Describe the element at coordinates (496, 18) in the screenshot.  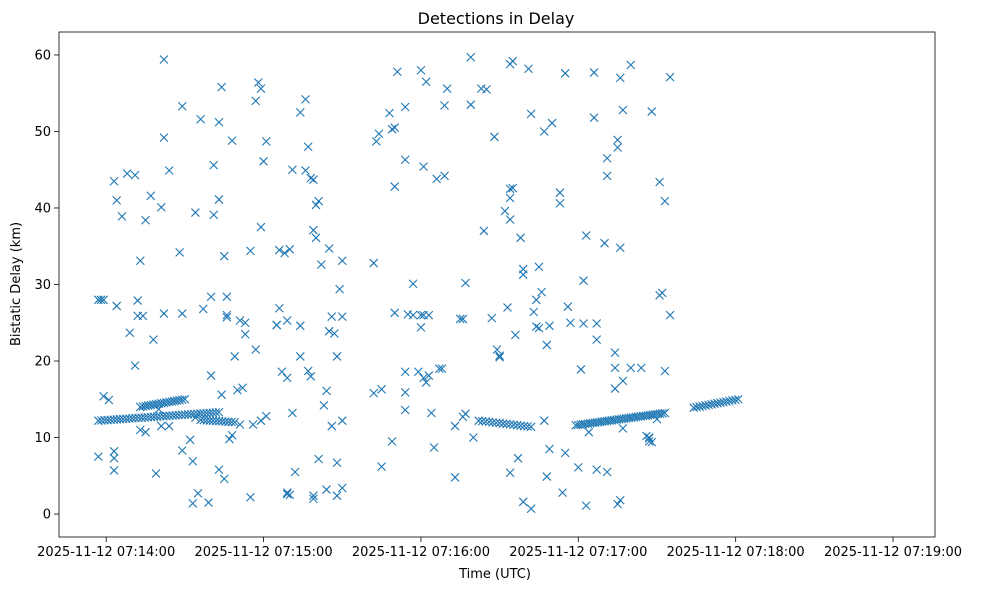
I see `chart-title: Detections in Delay` at that location.